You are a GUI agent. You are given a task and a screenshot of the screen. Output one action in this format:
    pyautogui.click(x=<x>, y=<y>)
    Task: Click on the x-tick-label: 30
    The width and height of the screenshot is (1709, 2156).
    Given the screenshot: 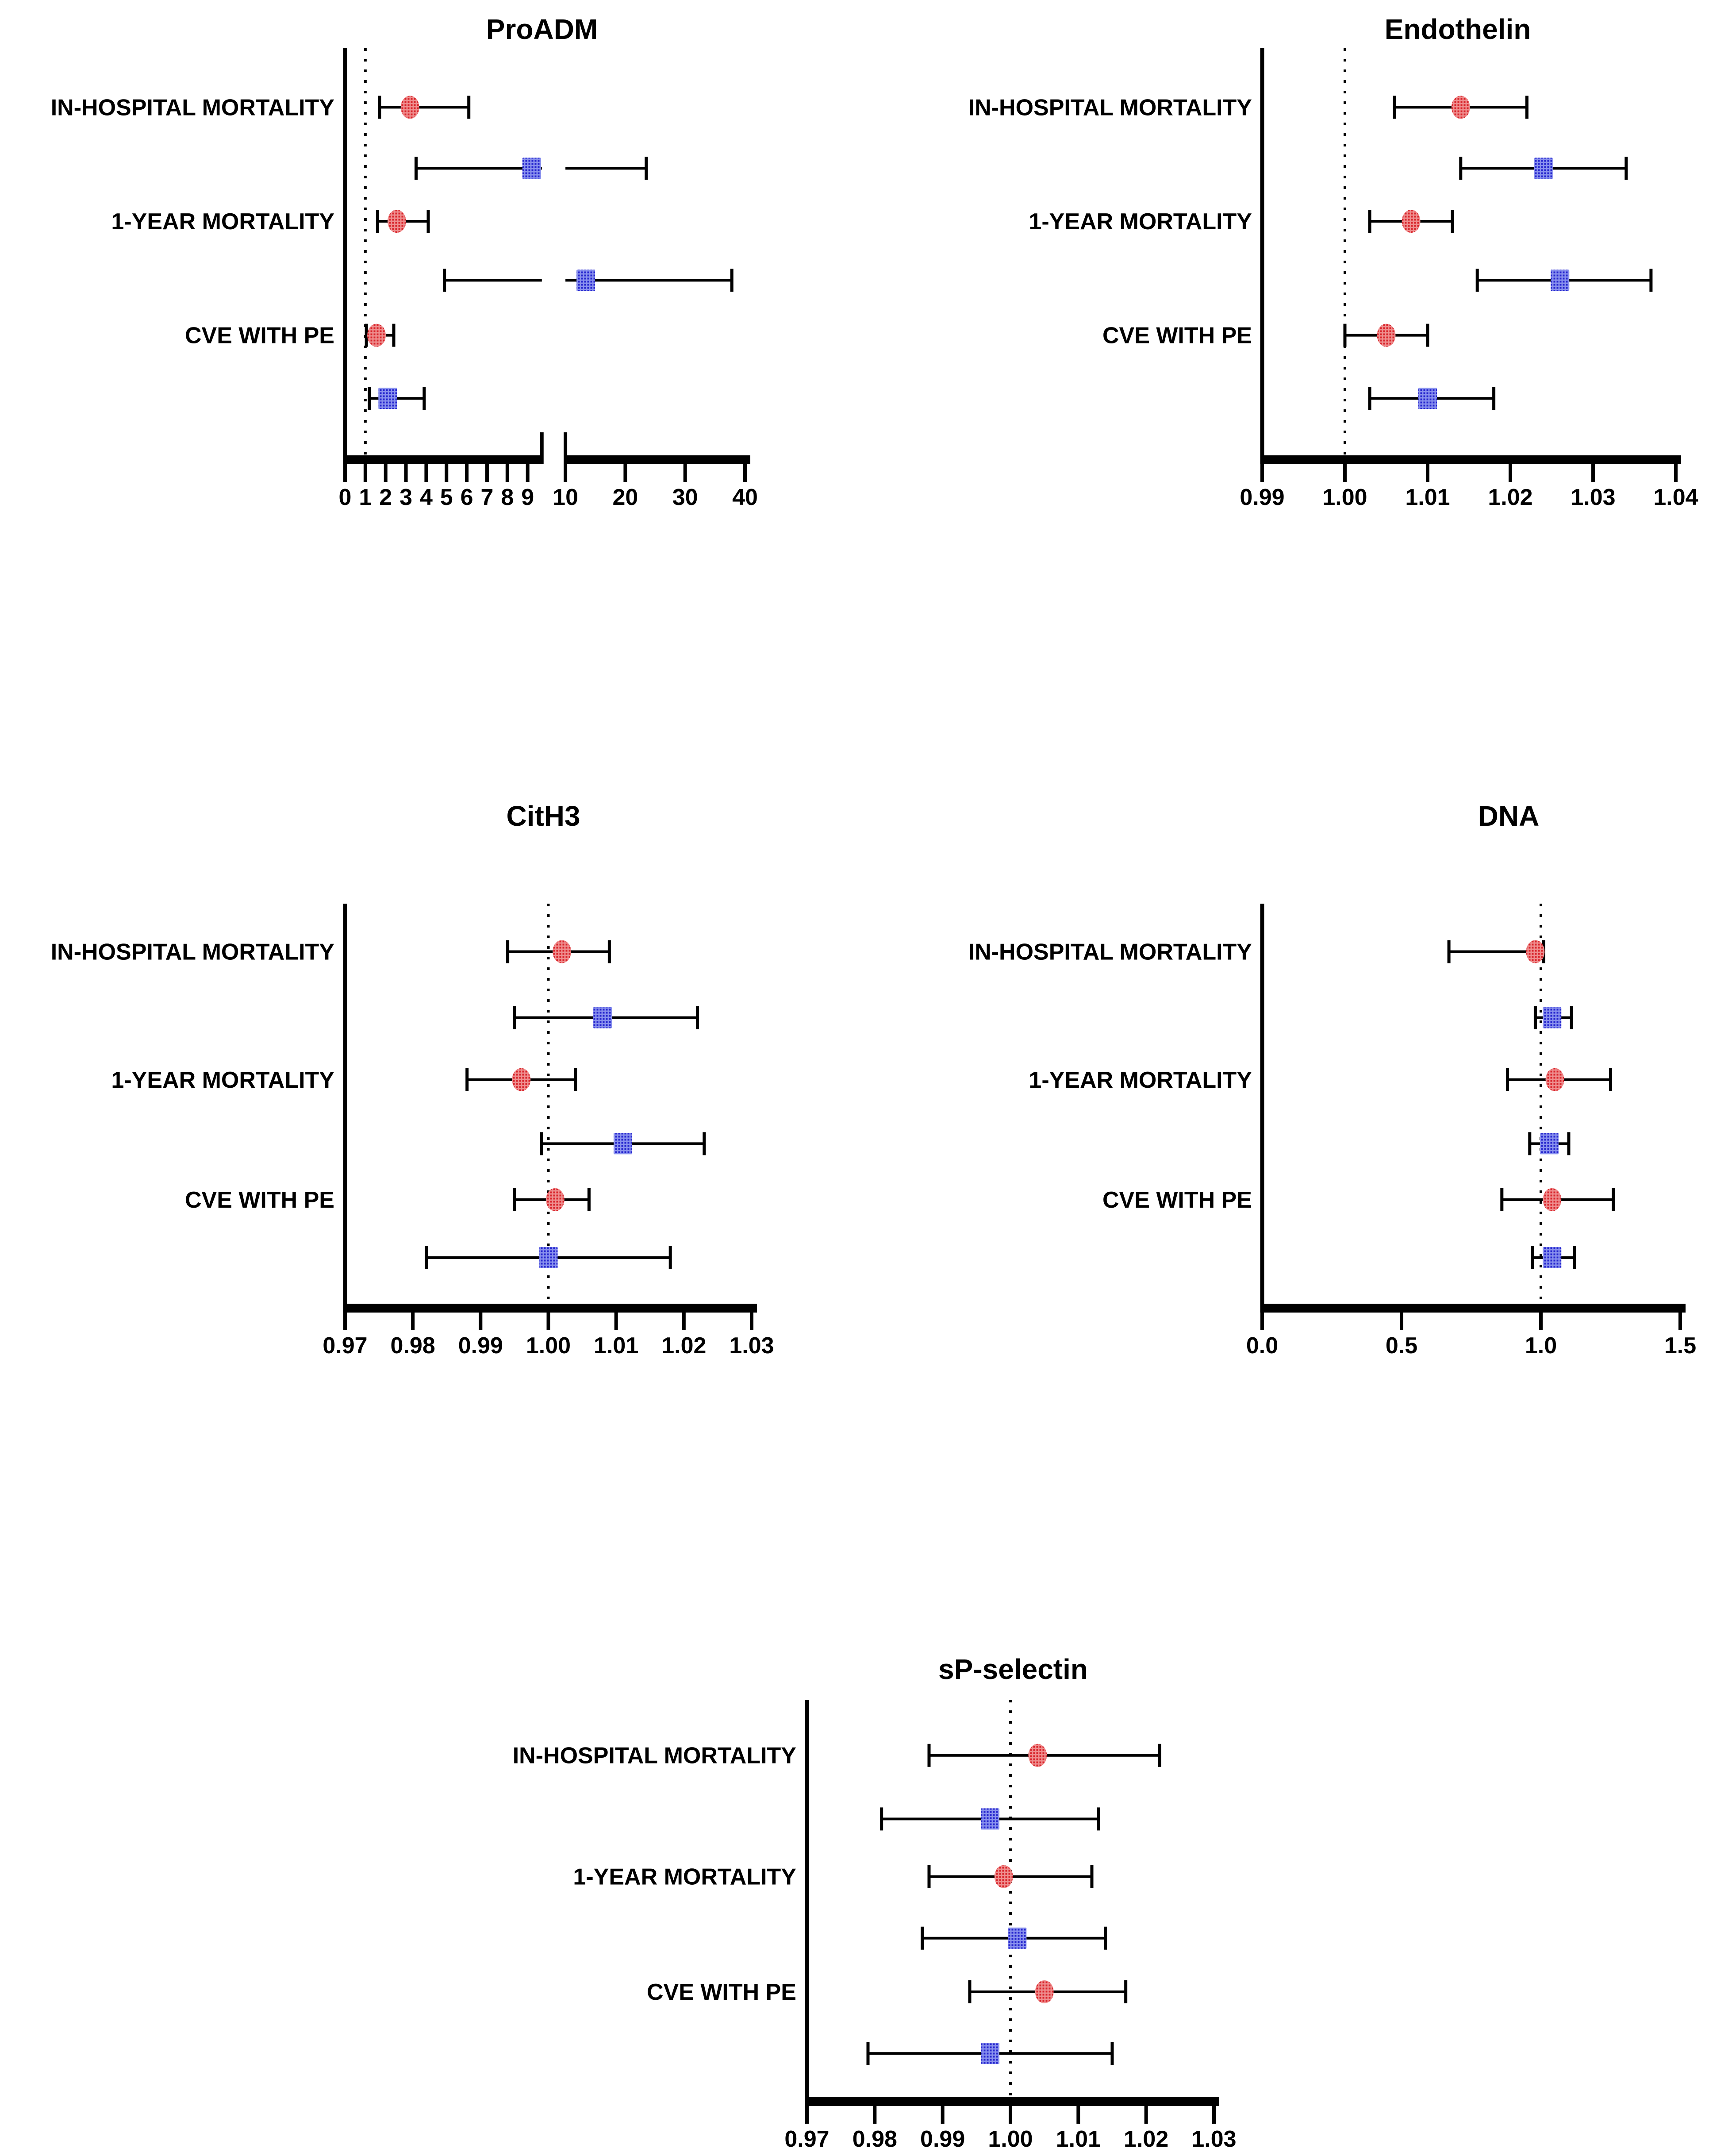 What is the action you would take?
    pyautogui.click(x=685, y=498)
    